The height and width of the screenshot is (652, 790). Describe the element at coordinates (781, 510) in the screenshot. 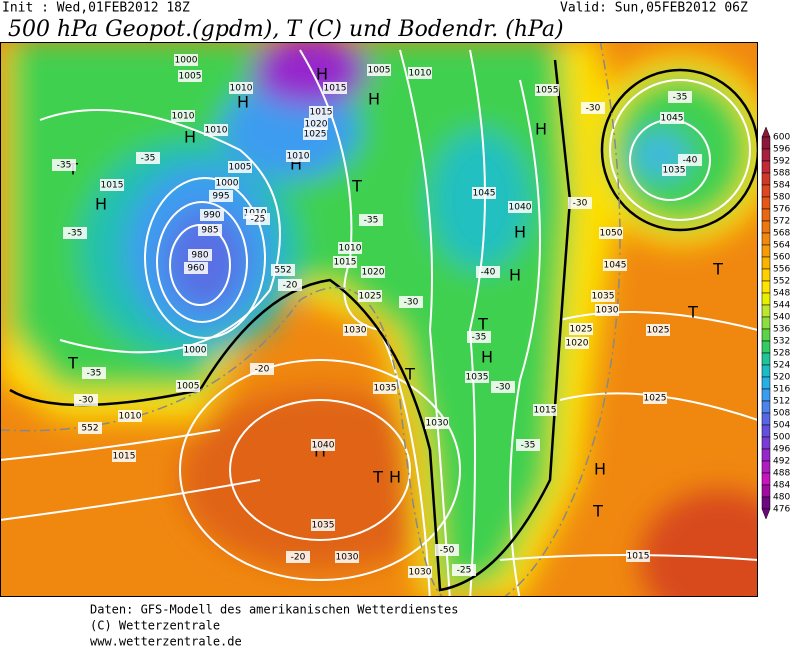

I see `colorbar-label: 476` at that location.